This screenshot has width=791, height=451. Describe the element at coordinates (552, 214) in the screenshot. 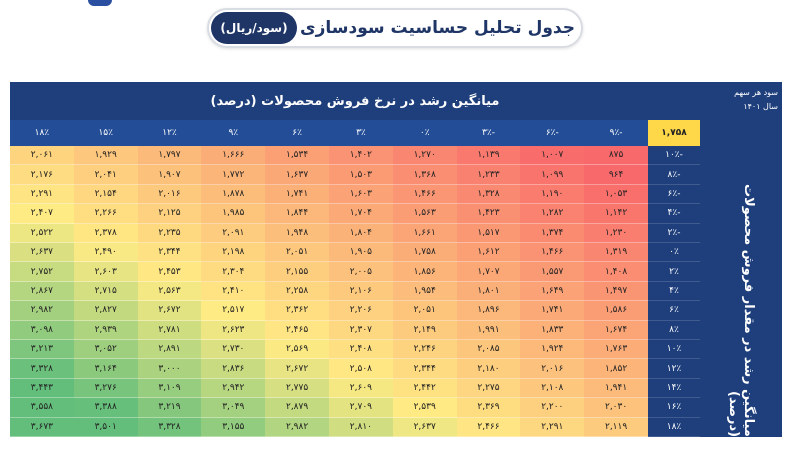

I see `table-cell: ۱,۲۸۲` at that location.